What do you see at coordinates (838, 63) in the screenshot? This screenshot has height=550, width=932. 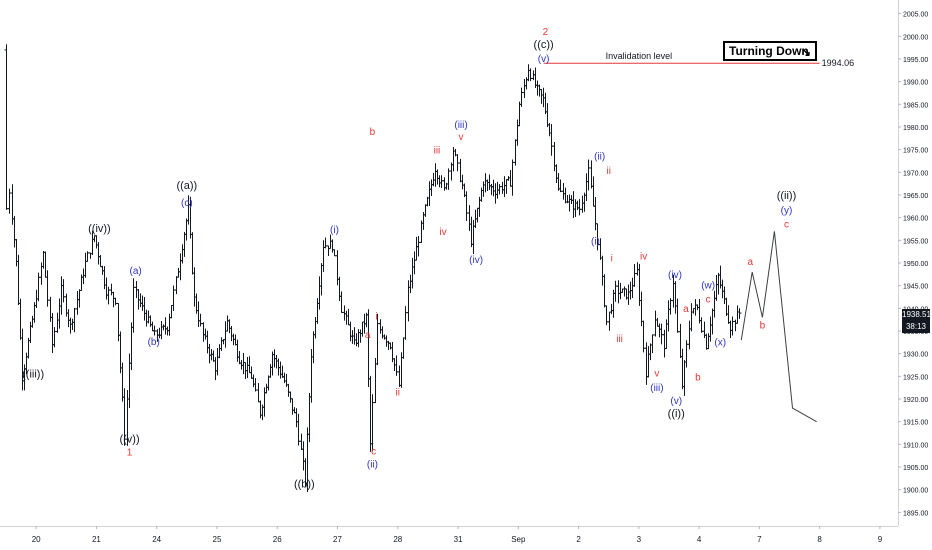 I see `invalidation-price: 1994.06` at bounding box center [838, 63].